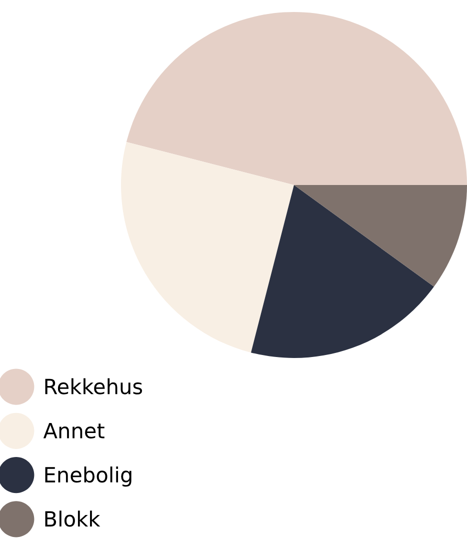 Image resolution: width=467 pixels, height=556 pixels. What do you see at coordinates (72, 518) in the screenshot?
I see `legend-label: Blokk` at bounding box center [72, 518].